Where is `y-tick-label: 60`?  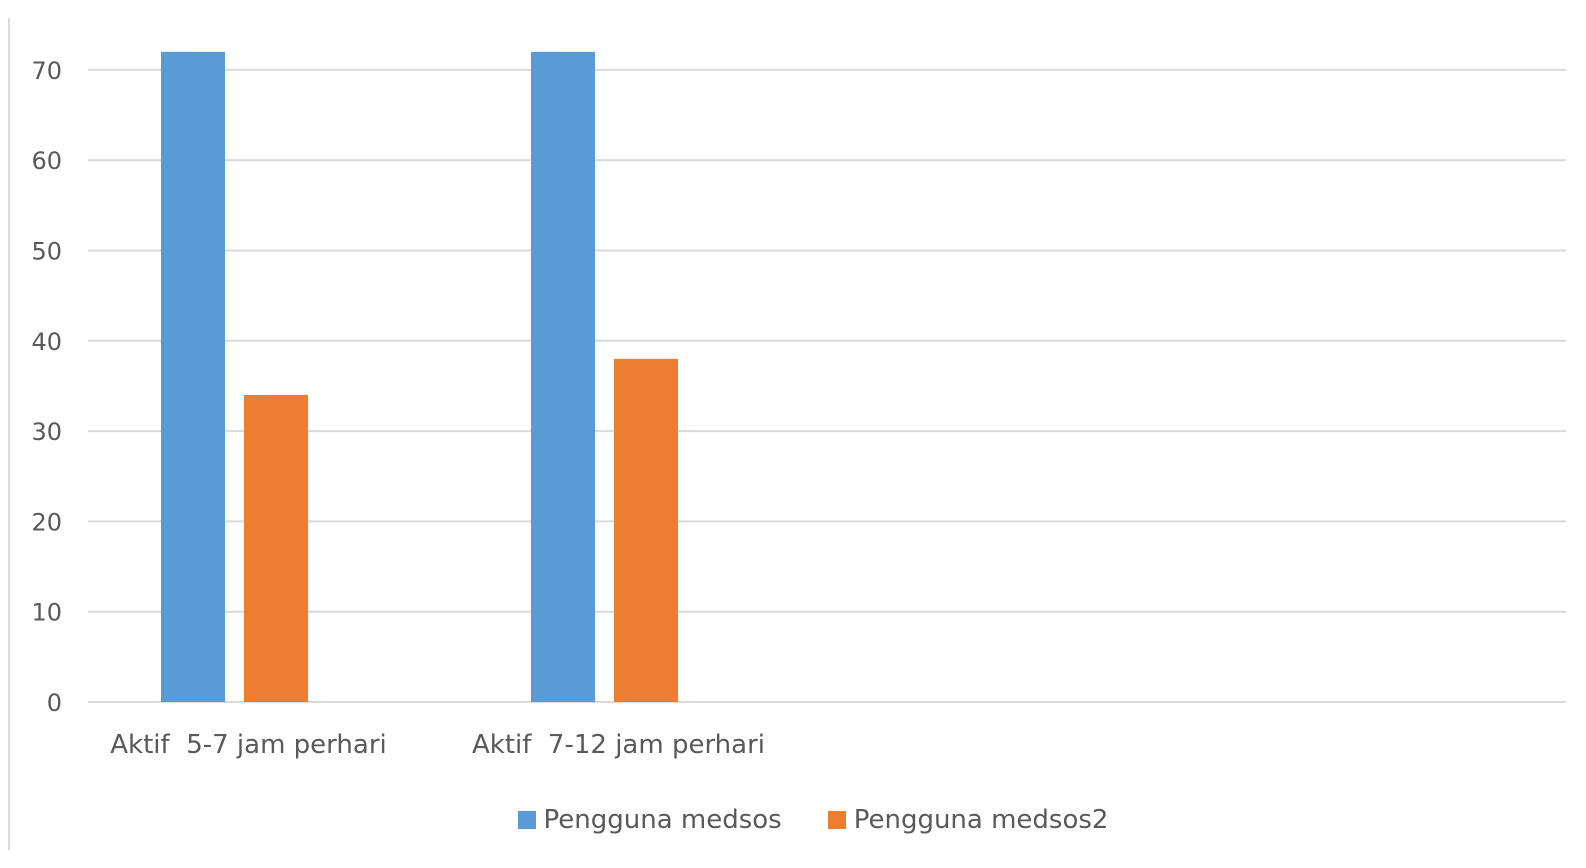
y-tick-label: 60 is located at coordinates (46, 161).